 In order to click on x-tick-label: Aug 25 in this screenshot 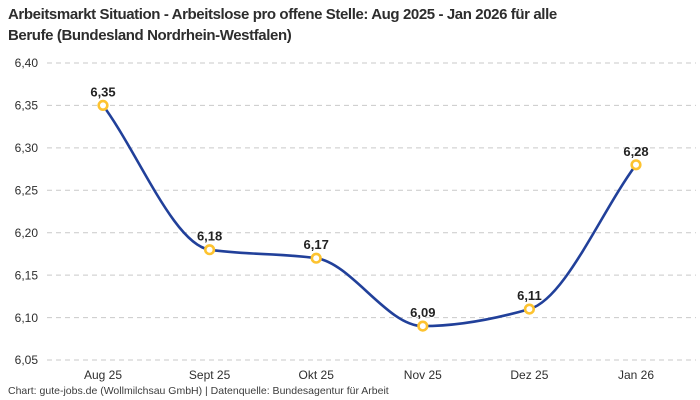, I will do `click(103, 375)`.